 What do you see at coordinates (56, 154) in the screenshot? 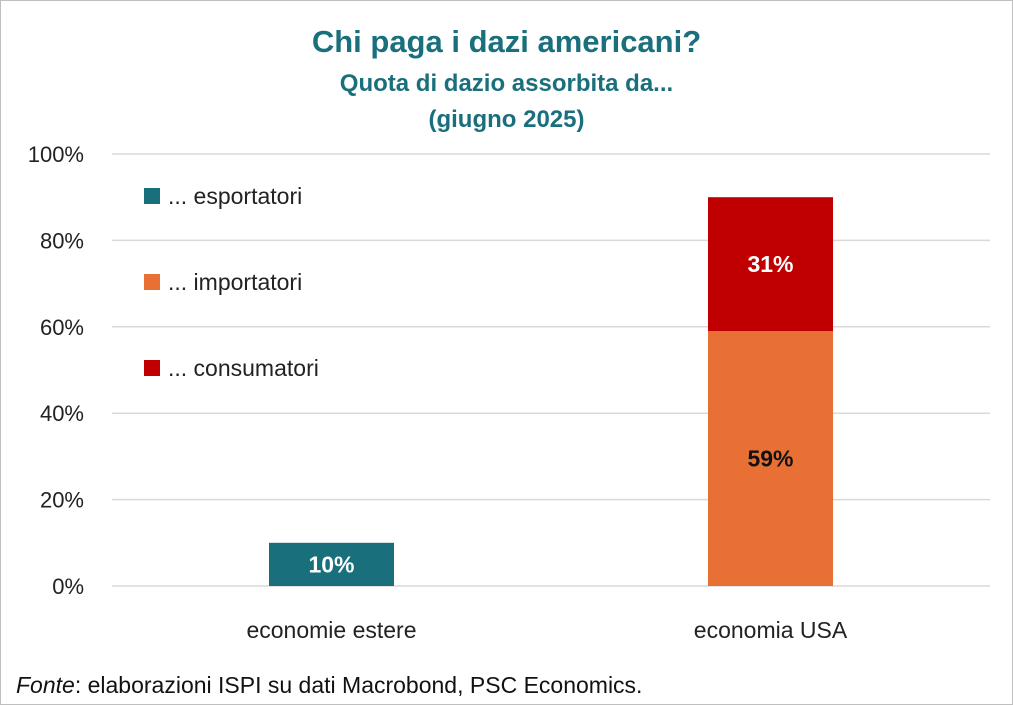
I see `y-tick-label: 100%` at bounding box center [56, 154].